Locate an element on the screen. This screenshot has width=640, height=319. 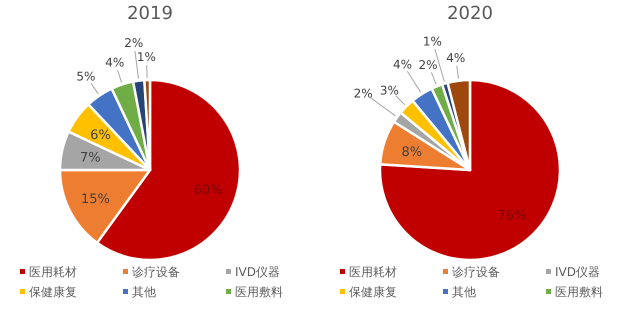
data-label: 15% is located at coordinates (95, 199).